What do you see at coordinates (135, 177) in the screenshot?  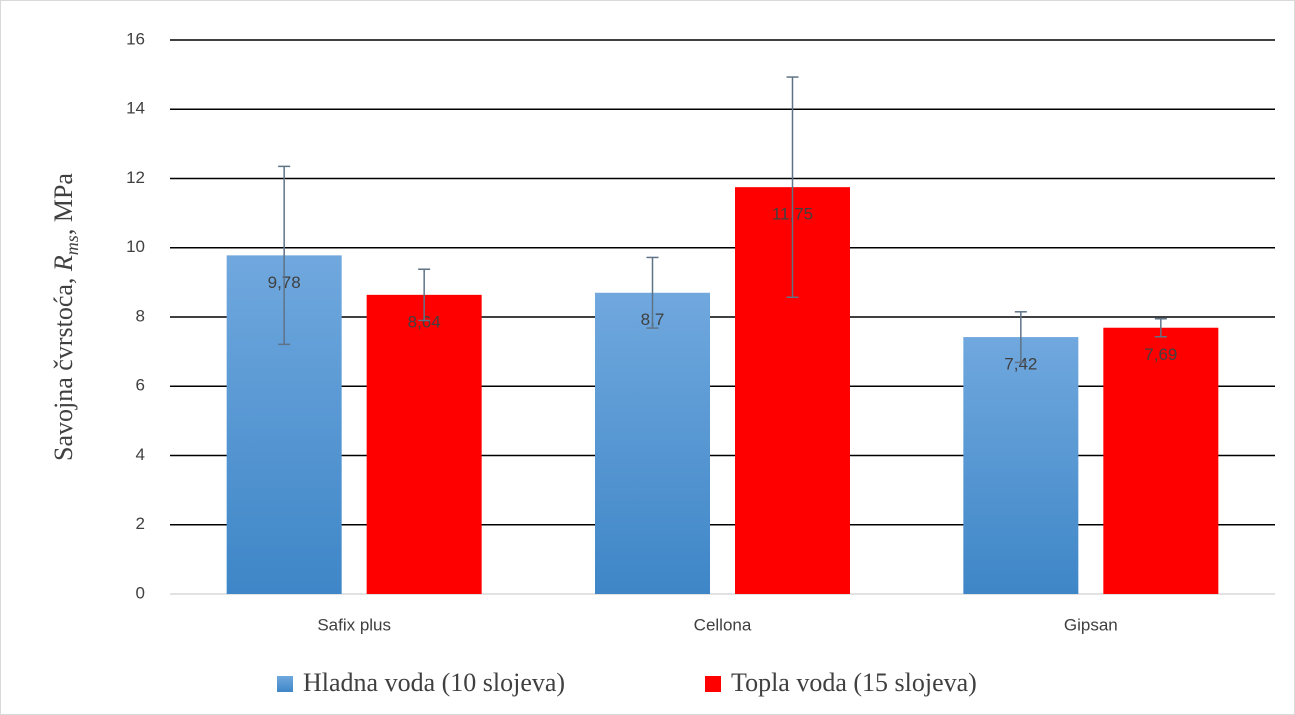 I see `y-tick-label: 12` at bounding box center [135, 177].